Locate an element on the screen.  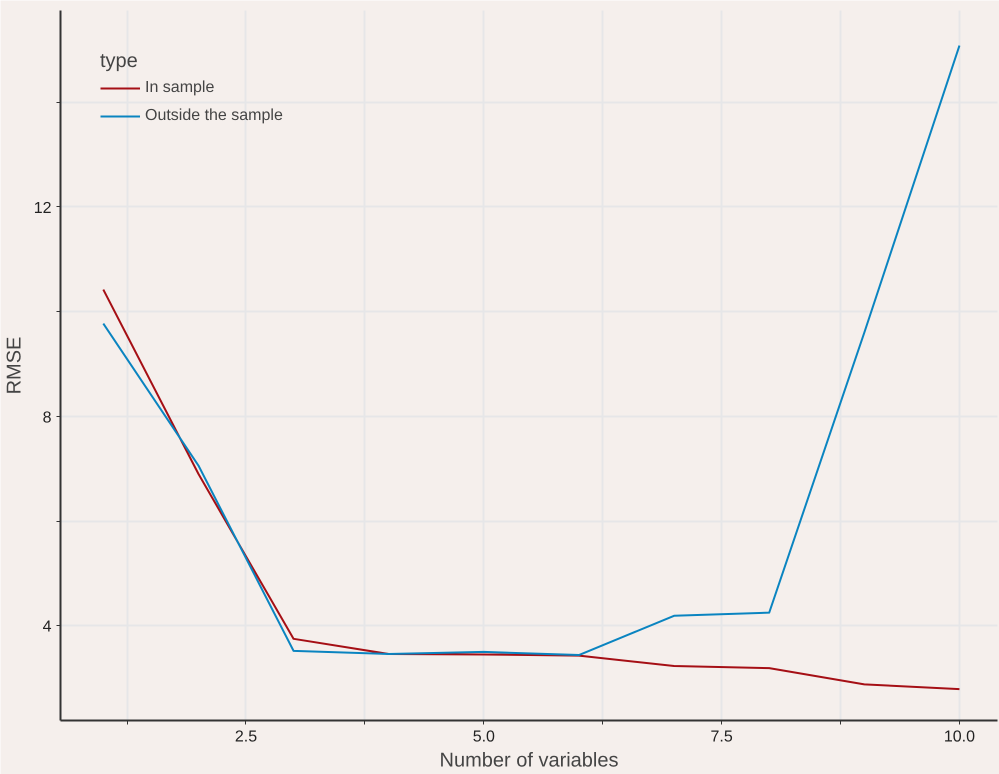
y-tick-label: 8 is located at coordinates (47, 417).